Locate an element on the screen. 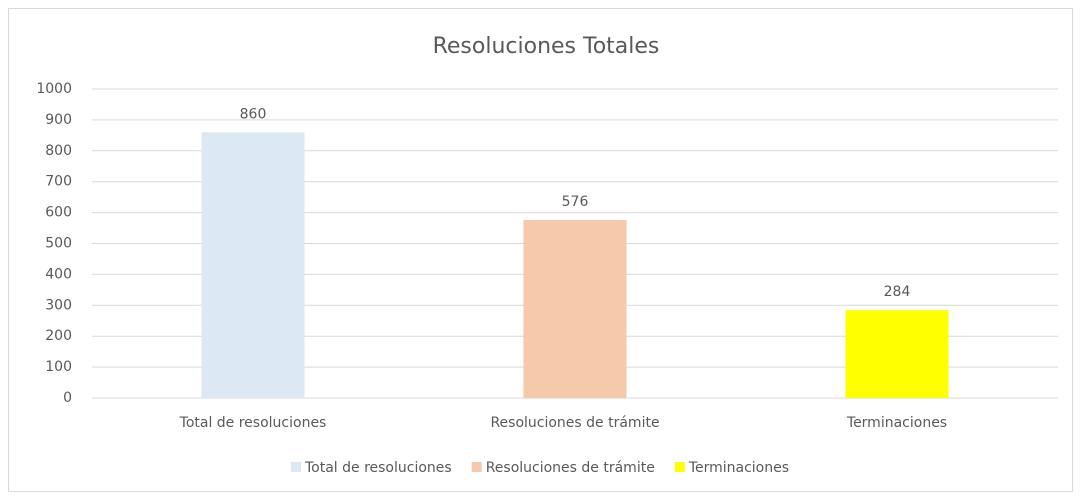  y-tick-label: 1000 is located at coordinates (54, 89).